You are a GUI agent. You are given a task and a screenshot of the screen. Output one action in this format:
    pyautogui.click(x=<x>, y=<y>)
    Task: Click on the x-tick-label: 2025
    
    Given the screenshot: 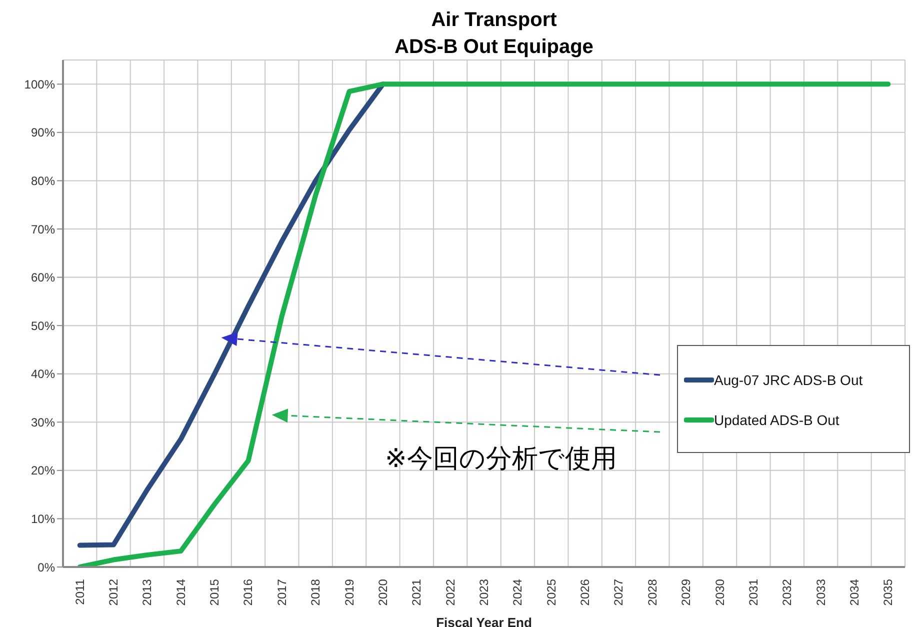 What is the action you would take?
    pyautogui.click(x=551, y=592)
    